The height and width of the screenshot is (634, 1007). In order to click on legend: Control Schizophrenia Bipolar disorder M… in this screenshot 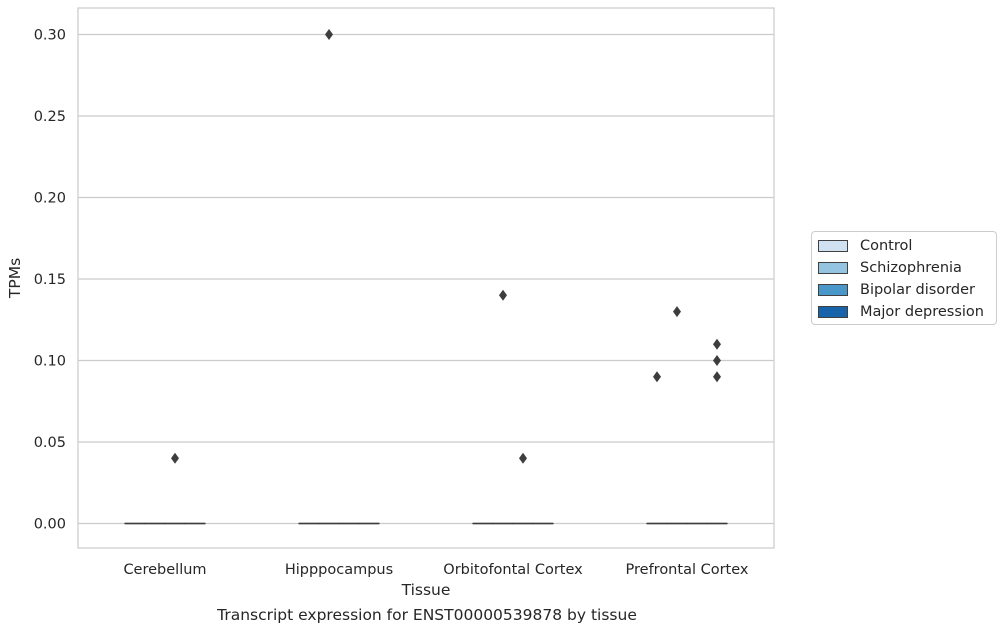, I will do `click(904, 278)`.